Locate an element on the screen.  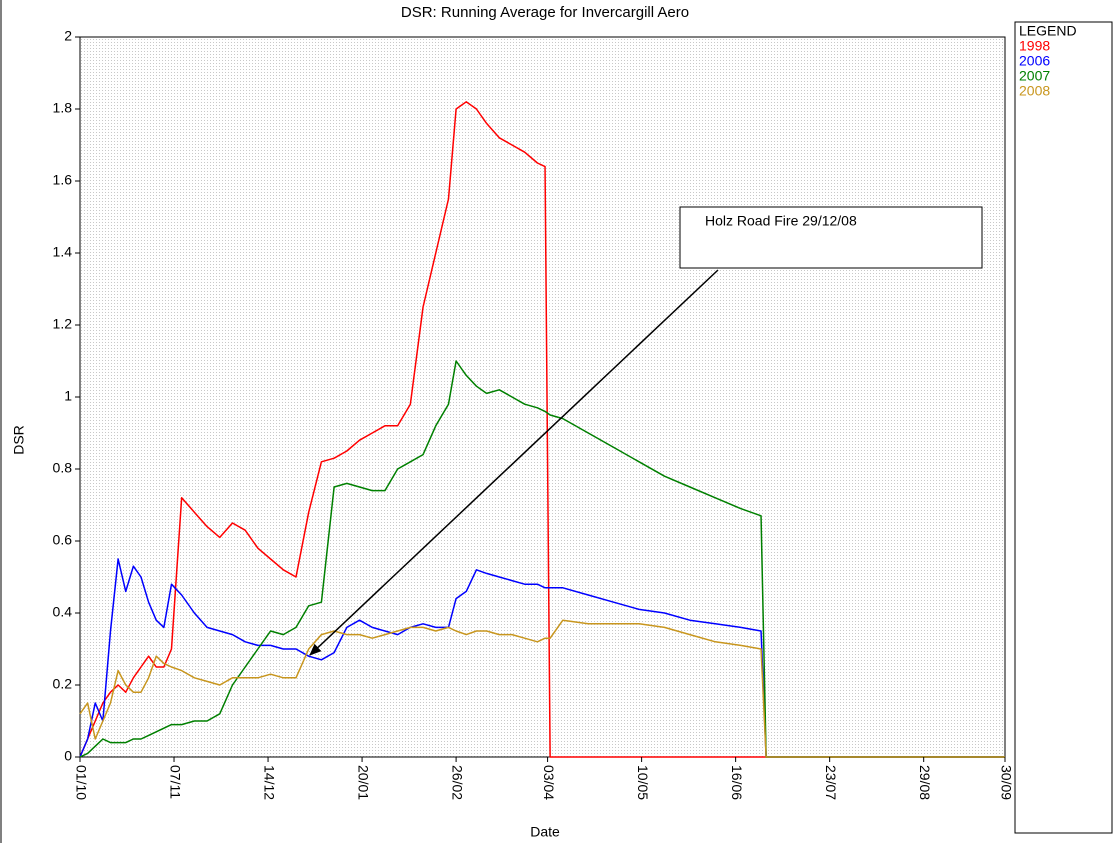
x-tick-label: 14/12 is located at coordinates (269, 782).